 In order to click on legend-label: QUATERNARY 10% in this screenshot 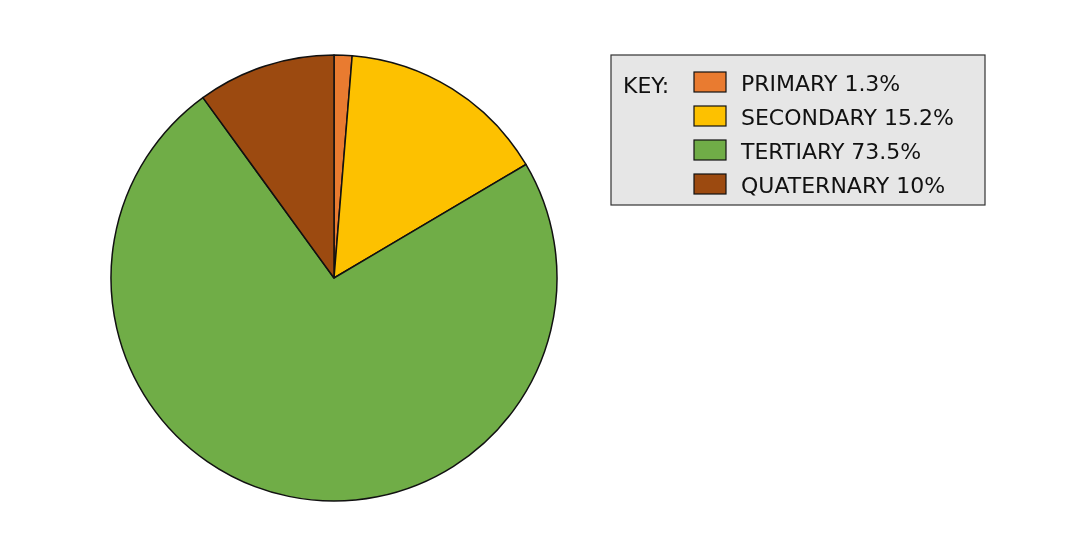, I will do `click(843, 185)`.